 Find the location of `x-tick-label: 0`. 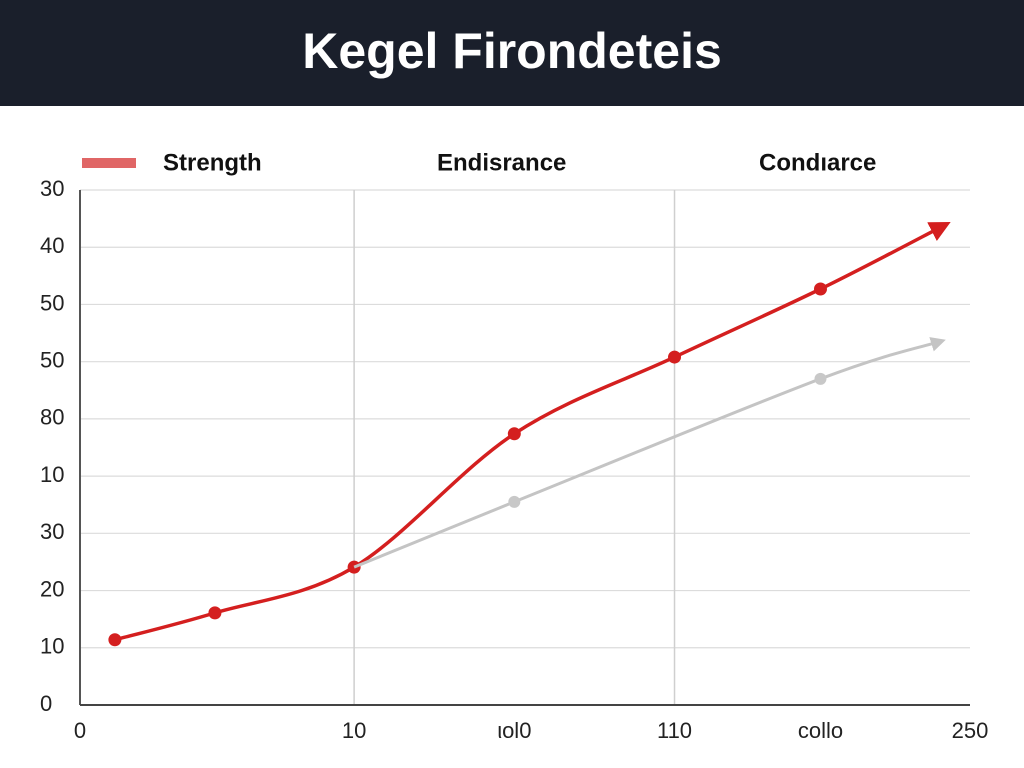

x-tick-label: 0 is located at coordinates (80, 730).